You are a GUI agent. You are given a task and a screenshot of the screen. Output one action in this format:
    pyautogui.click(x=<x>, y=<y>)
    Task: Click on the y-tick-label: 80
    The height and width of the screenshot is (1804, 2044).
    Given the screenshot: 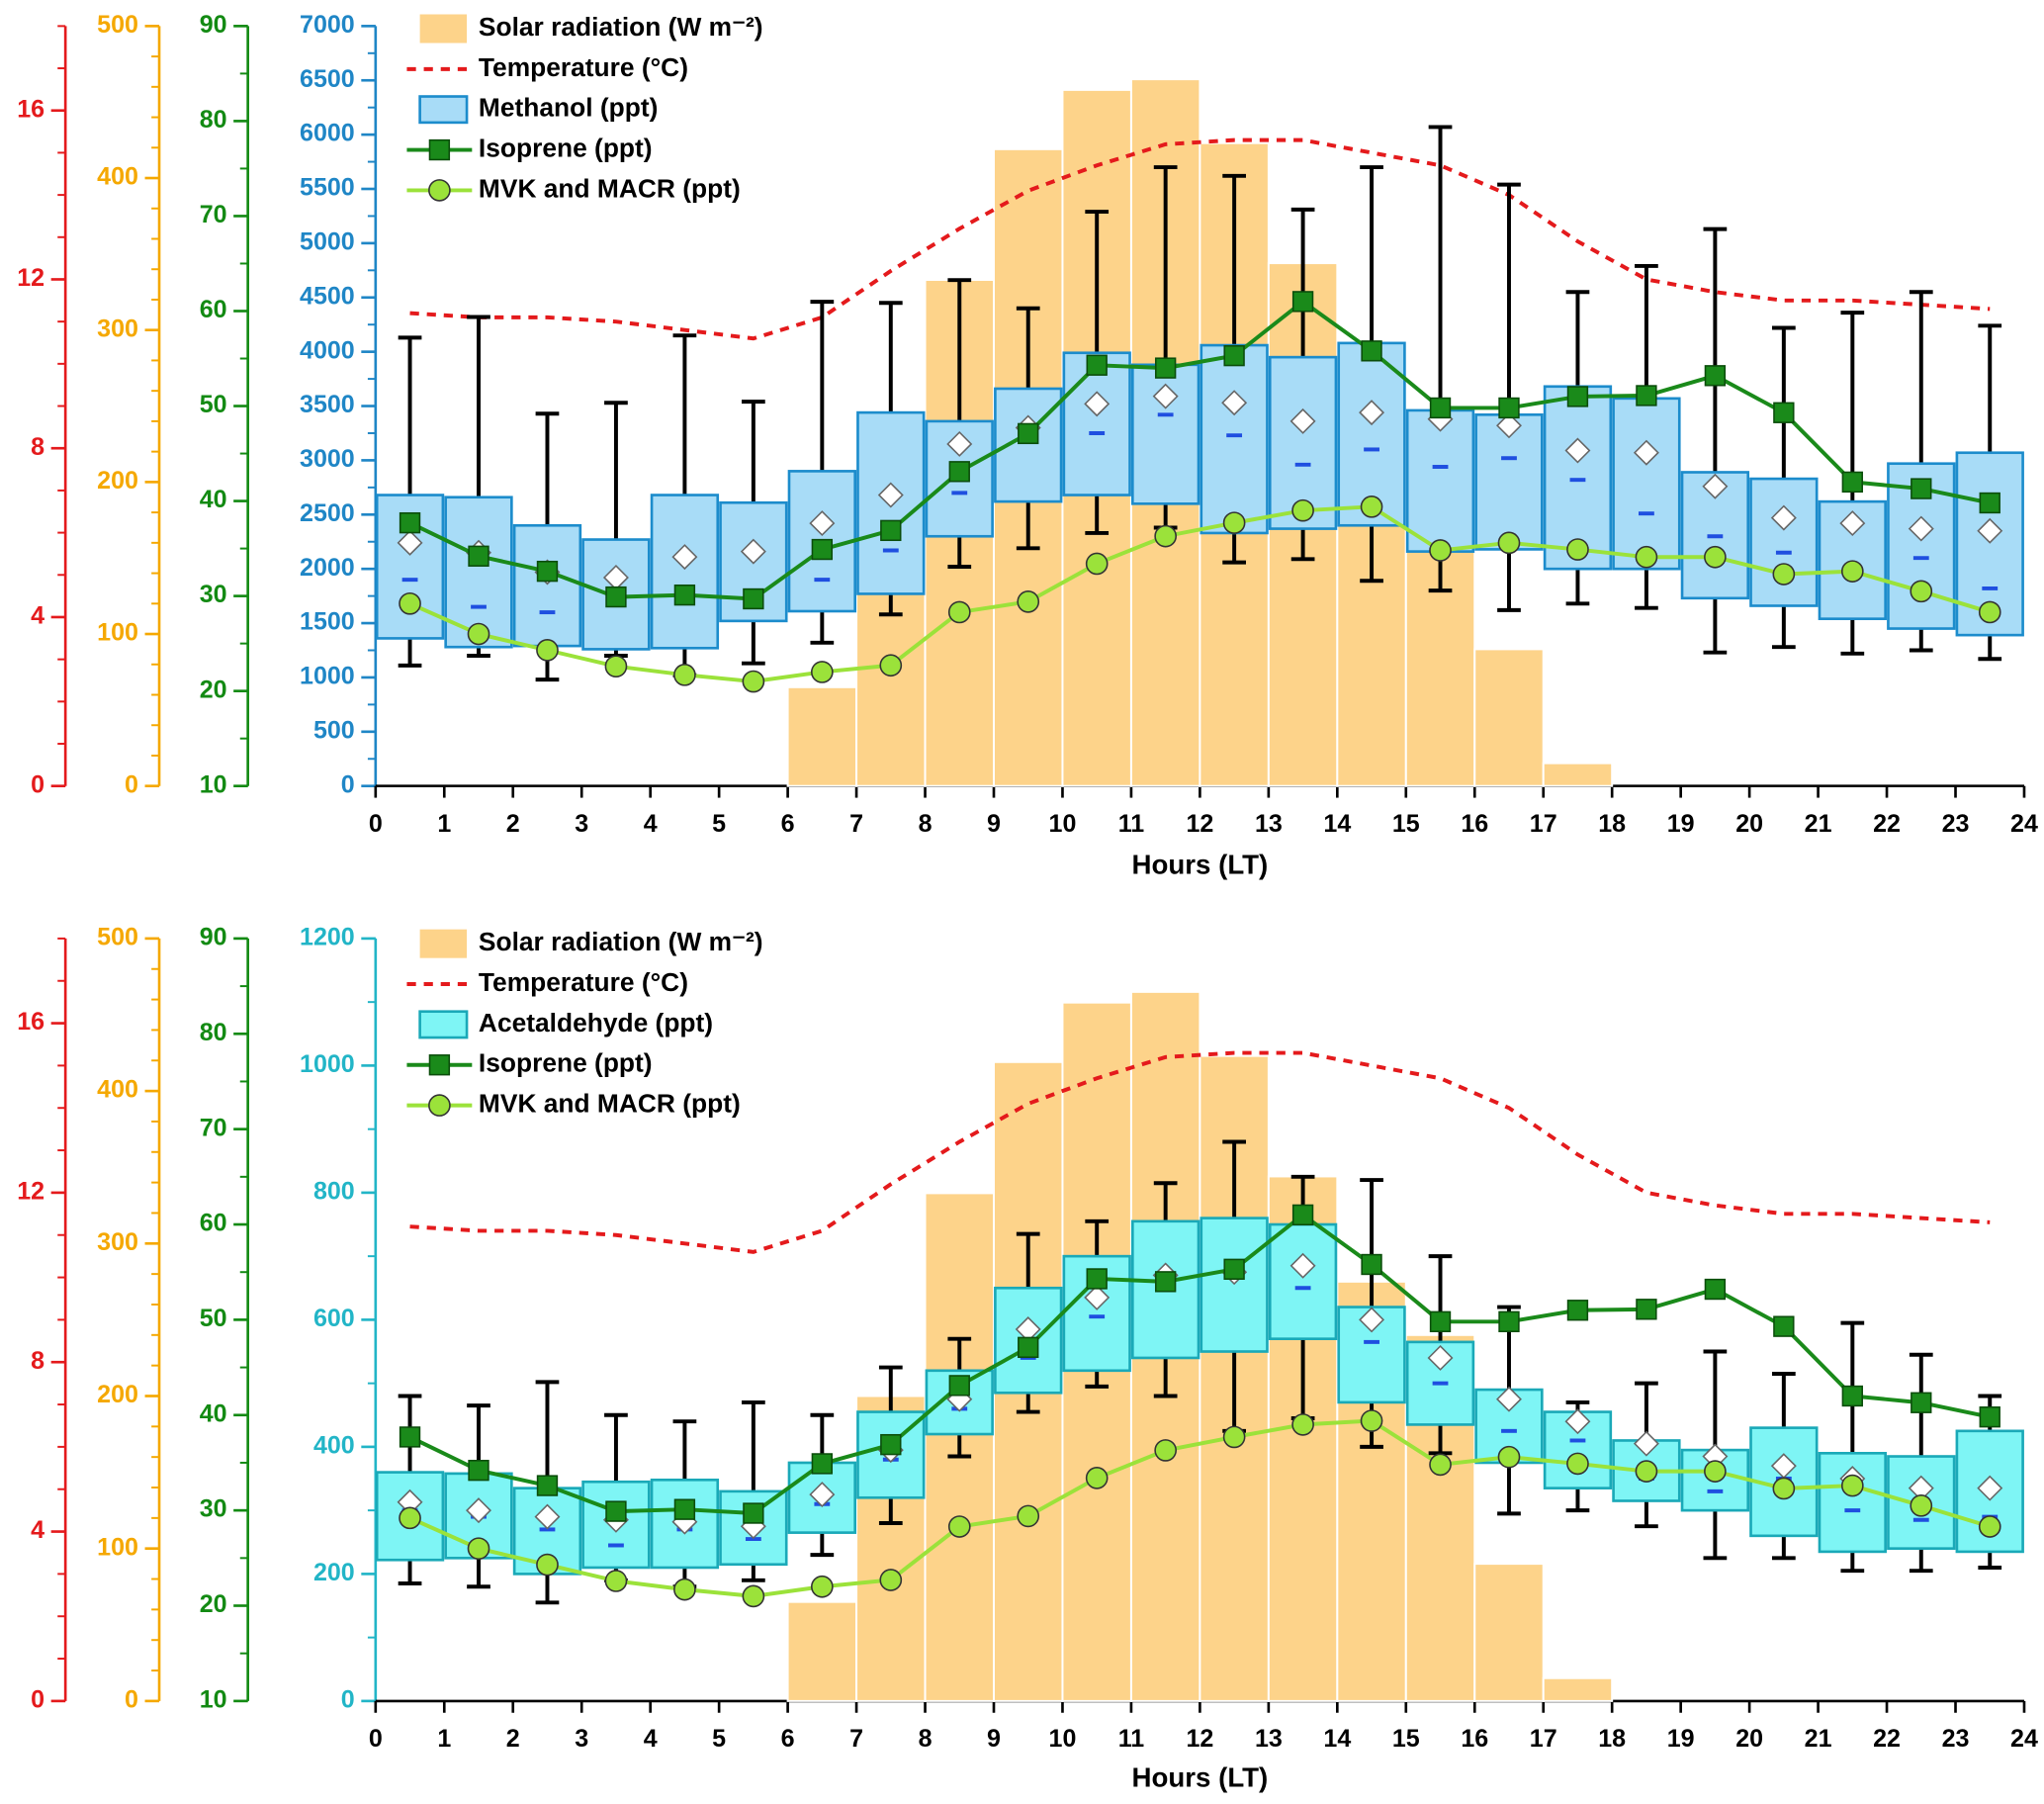 What is the action you would take?
    pyautogui.click(x=213, y=120)
    